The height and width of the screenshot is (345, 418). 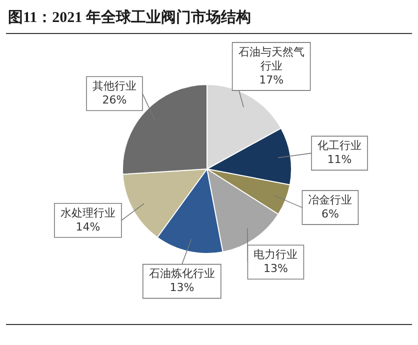 What do you see at coordinates (339, 159) in the screenshot?
I see `data-label: 11%` at bounding box center [339, 159].